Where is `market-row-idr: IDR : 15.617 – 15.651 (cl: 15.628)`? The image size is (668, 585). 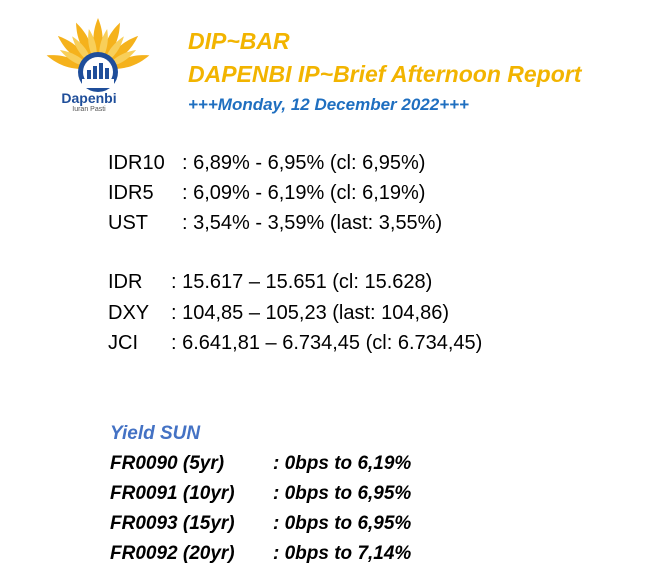
market-row-idr: IDR : 15.617 – 15.651 (cl: 15.628) is located at coordinates (270, 282).